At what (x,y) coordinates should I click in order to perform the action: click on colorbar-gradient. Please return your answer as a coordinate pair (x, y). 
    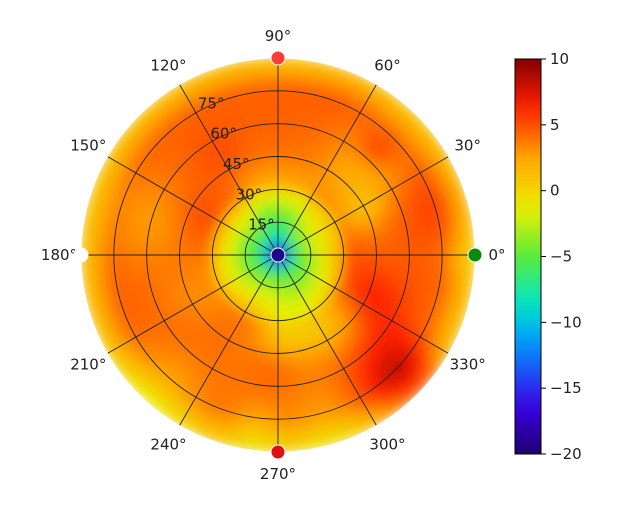
    Looking at the image, I should click on (528, 256).